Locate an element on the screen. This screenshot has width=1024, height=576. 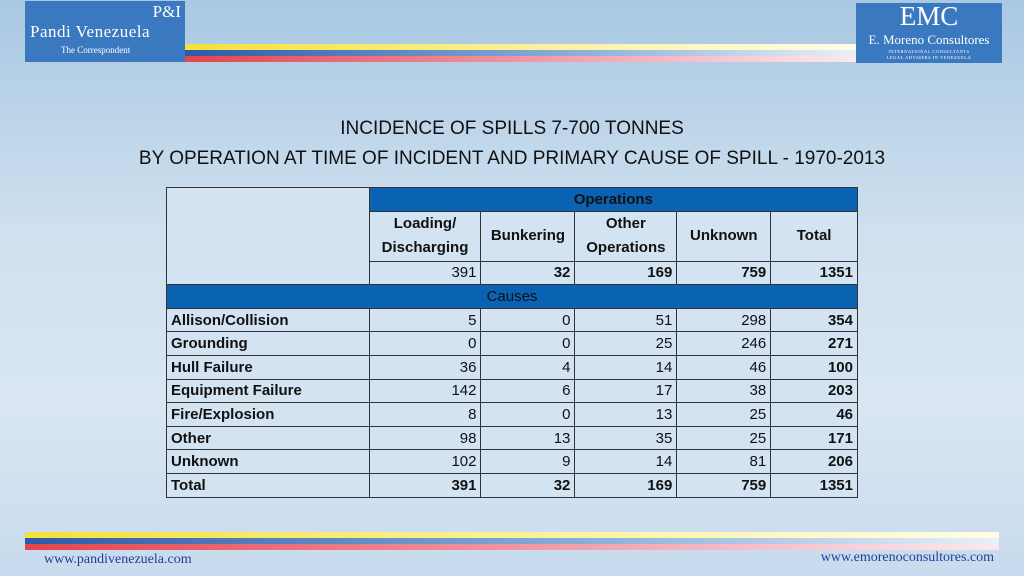
cell-value: 298 is located at coordinates (724, 320).